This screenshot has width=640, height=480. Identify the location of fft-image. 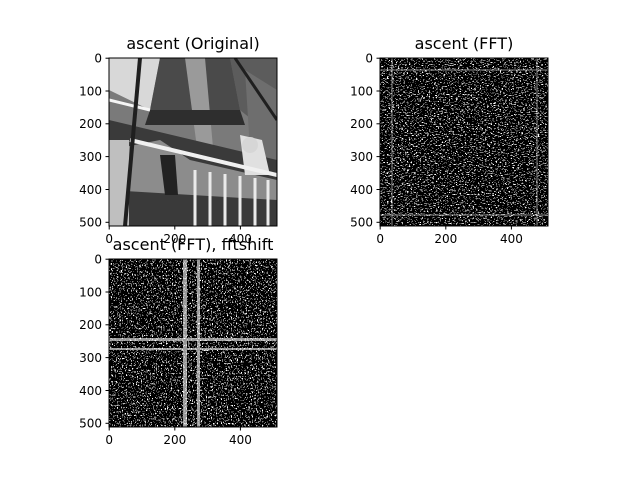
(464, 142).